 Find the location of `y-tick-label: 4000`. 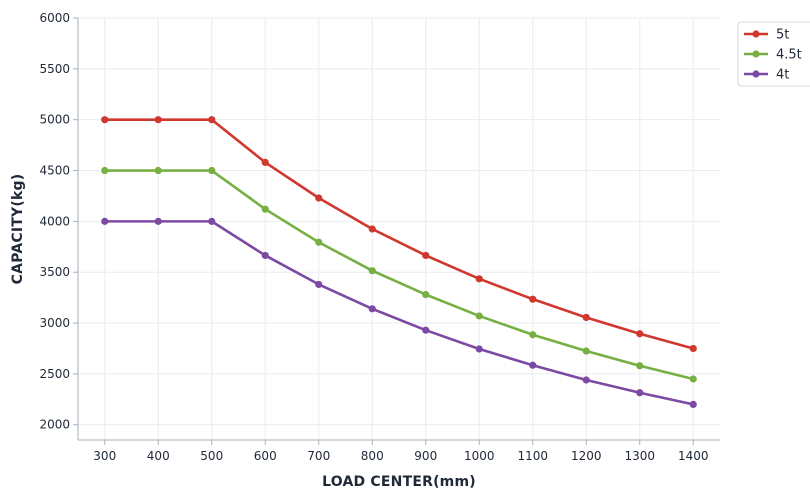

y-tick-label: 4000 is located at coordinates (54, 221).